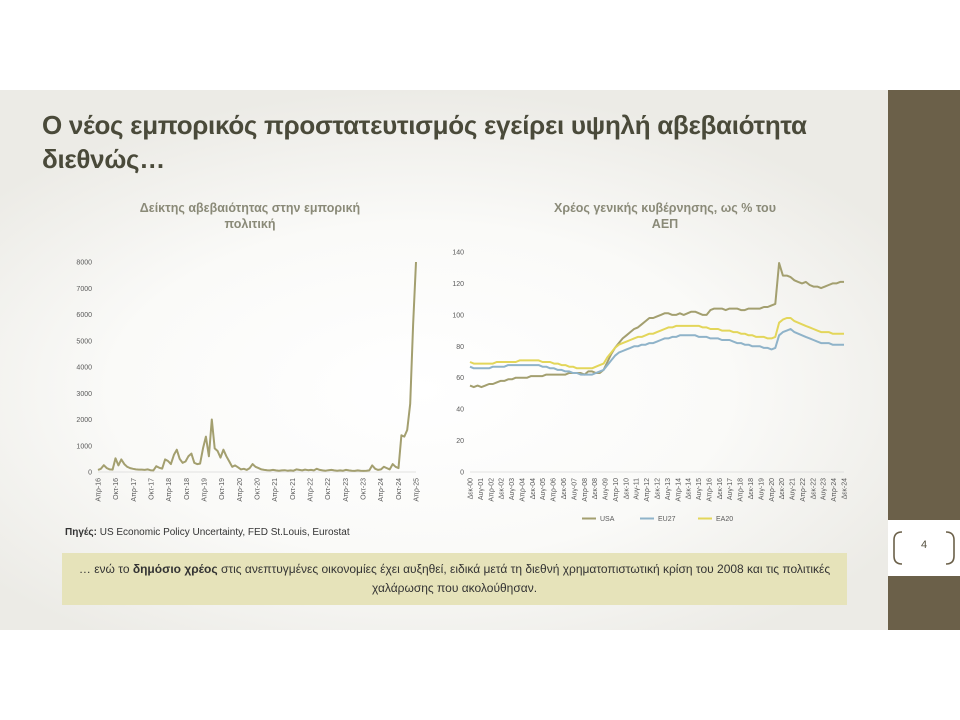  I want to click on left-chart-x-tick-label: Οκτ-19, so click(222, 489).